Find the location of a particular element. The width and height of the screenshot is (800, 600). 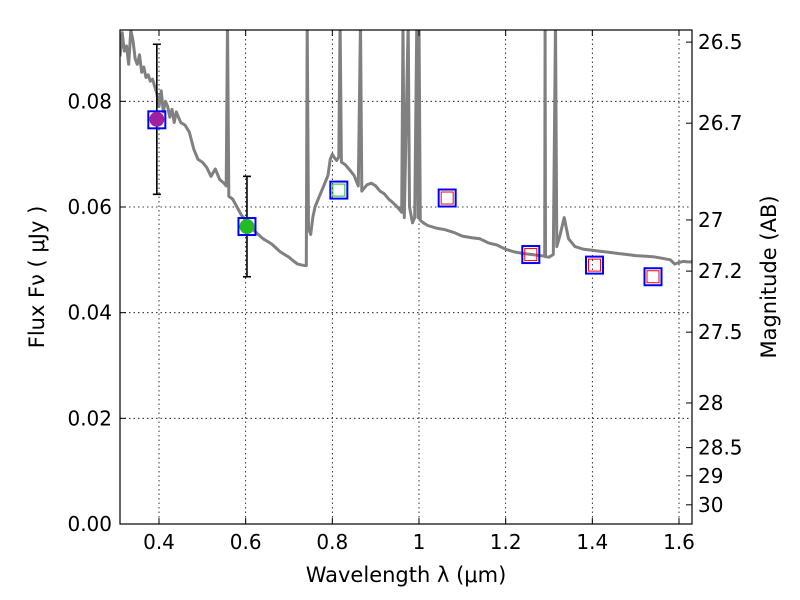

x-axis-title: Wavelength λ (μm) is located at coordinates (406, 575).